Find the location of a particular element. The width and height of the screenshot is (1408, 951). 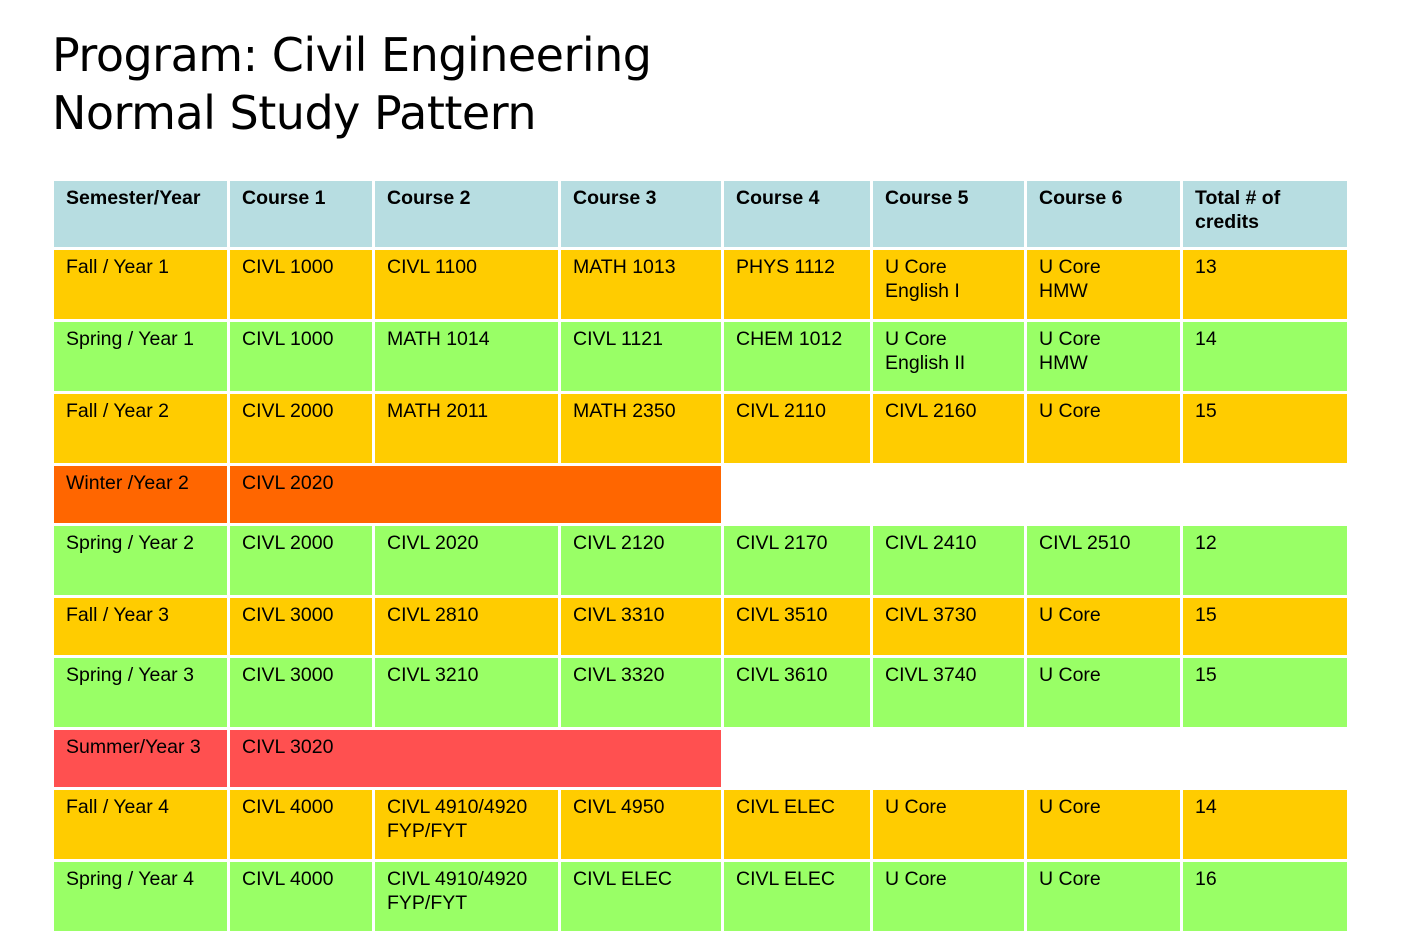

course-cell: CIVL 2160 is located at coordinates (948, 428).